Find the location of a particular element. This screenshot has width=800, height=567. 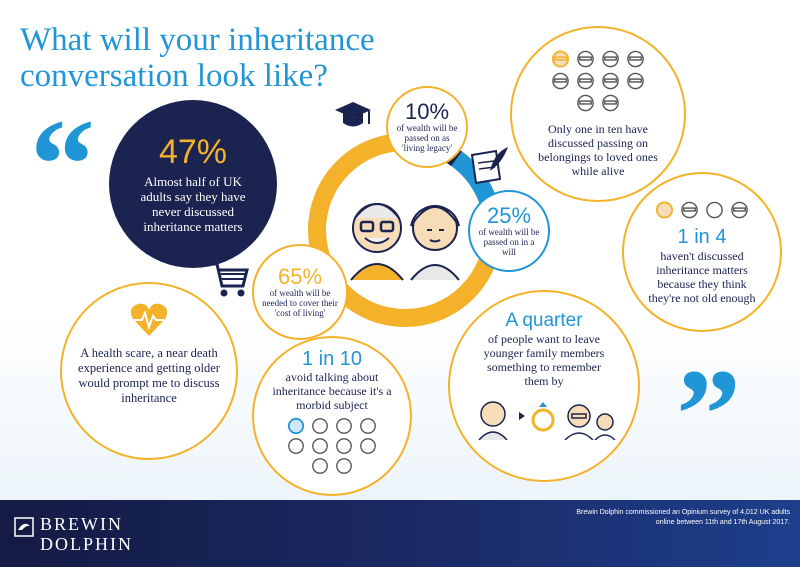

one-in-four-value: 1 in 4 is located at coordinates (702, 237).